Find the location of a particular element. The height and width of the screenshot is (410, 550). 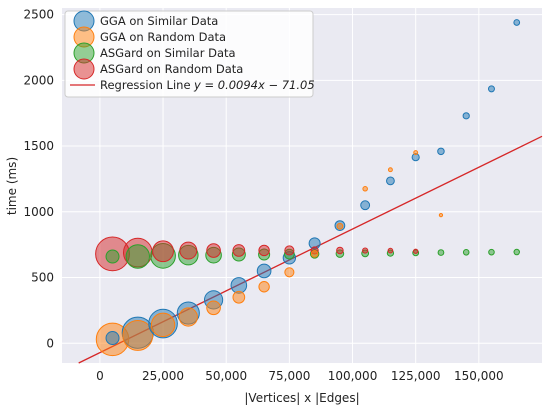

y-axis-ticks: 0 500 1000 1500 2000 2500 is located at coordinates (38, 179).